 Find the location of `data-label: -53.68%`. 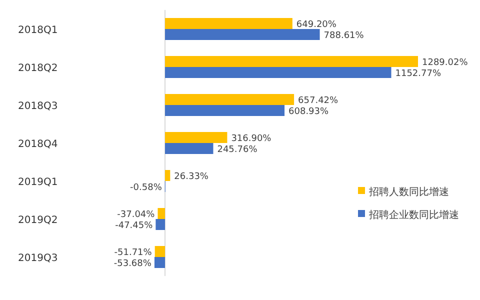

data-label: -53.68% is located at coordinates (133, 264).